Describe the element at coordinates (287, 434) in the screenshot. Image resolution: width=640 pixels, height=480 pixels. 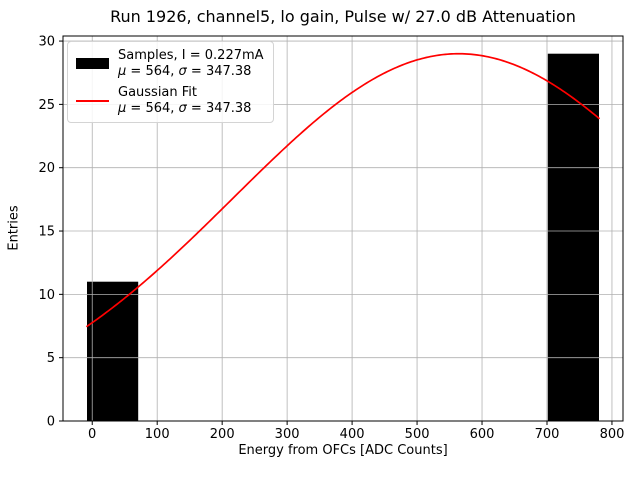
I see `x-tick-label: 300` at that location.